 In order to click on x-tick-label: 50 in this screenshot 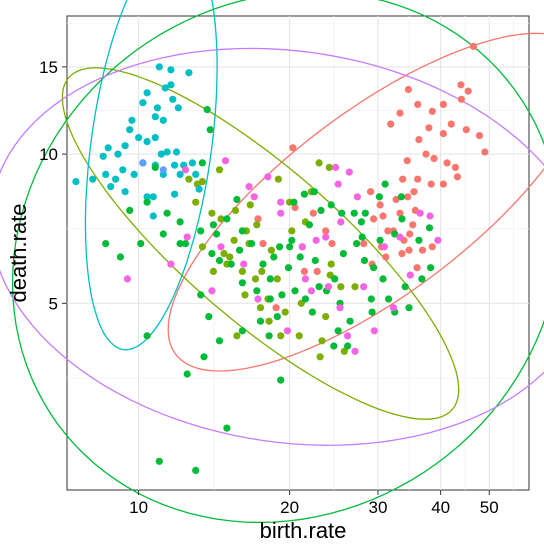, I will do `click(489, 507)`.